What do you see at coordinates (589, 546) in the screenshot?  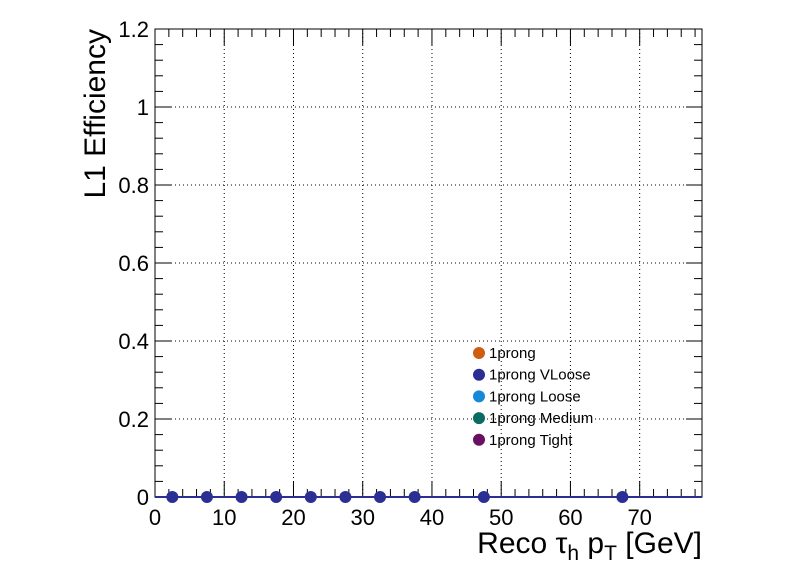 I see `x-axis-title: Reco τh pT [GeV]` at bounding box center [589, 546].